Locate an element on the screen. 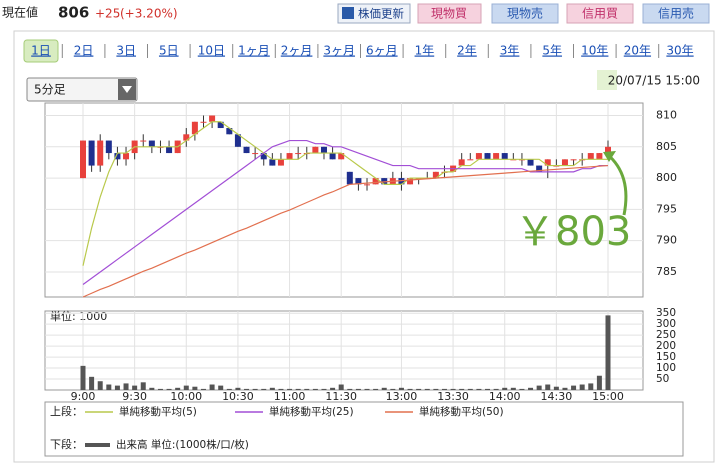 This screenshot has height=467, width=718. select-frame is located at coordinates (82, 89).